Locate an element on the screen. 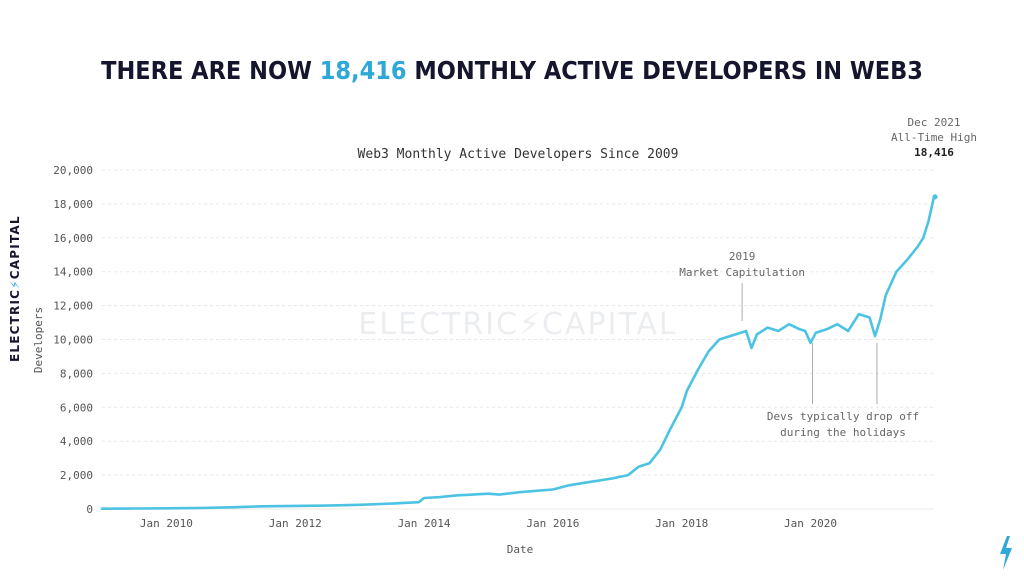 Image resolution: width=1024 pixels, height=578 pixels. y-axis-label: Developers is located at coordinates (38, 340).